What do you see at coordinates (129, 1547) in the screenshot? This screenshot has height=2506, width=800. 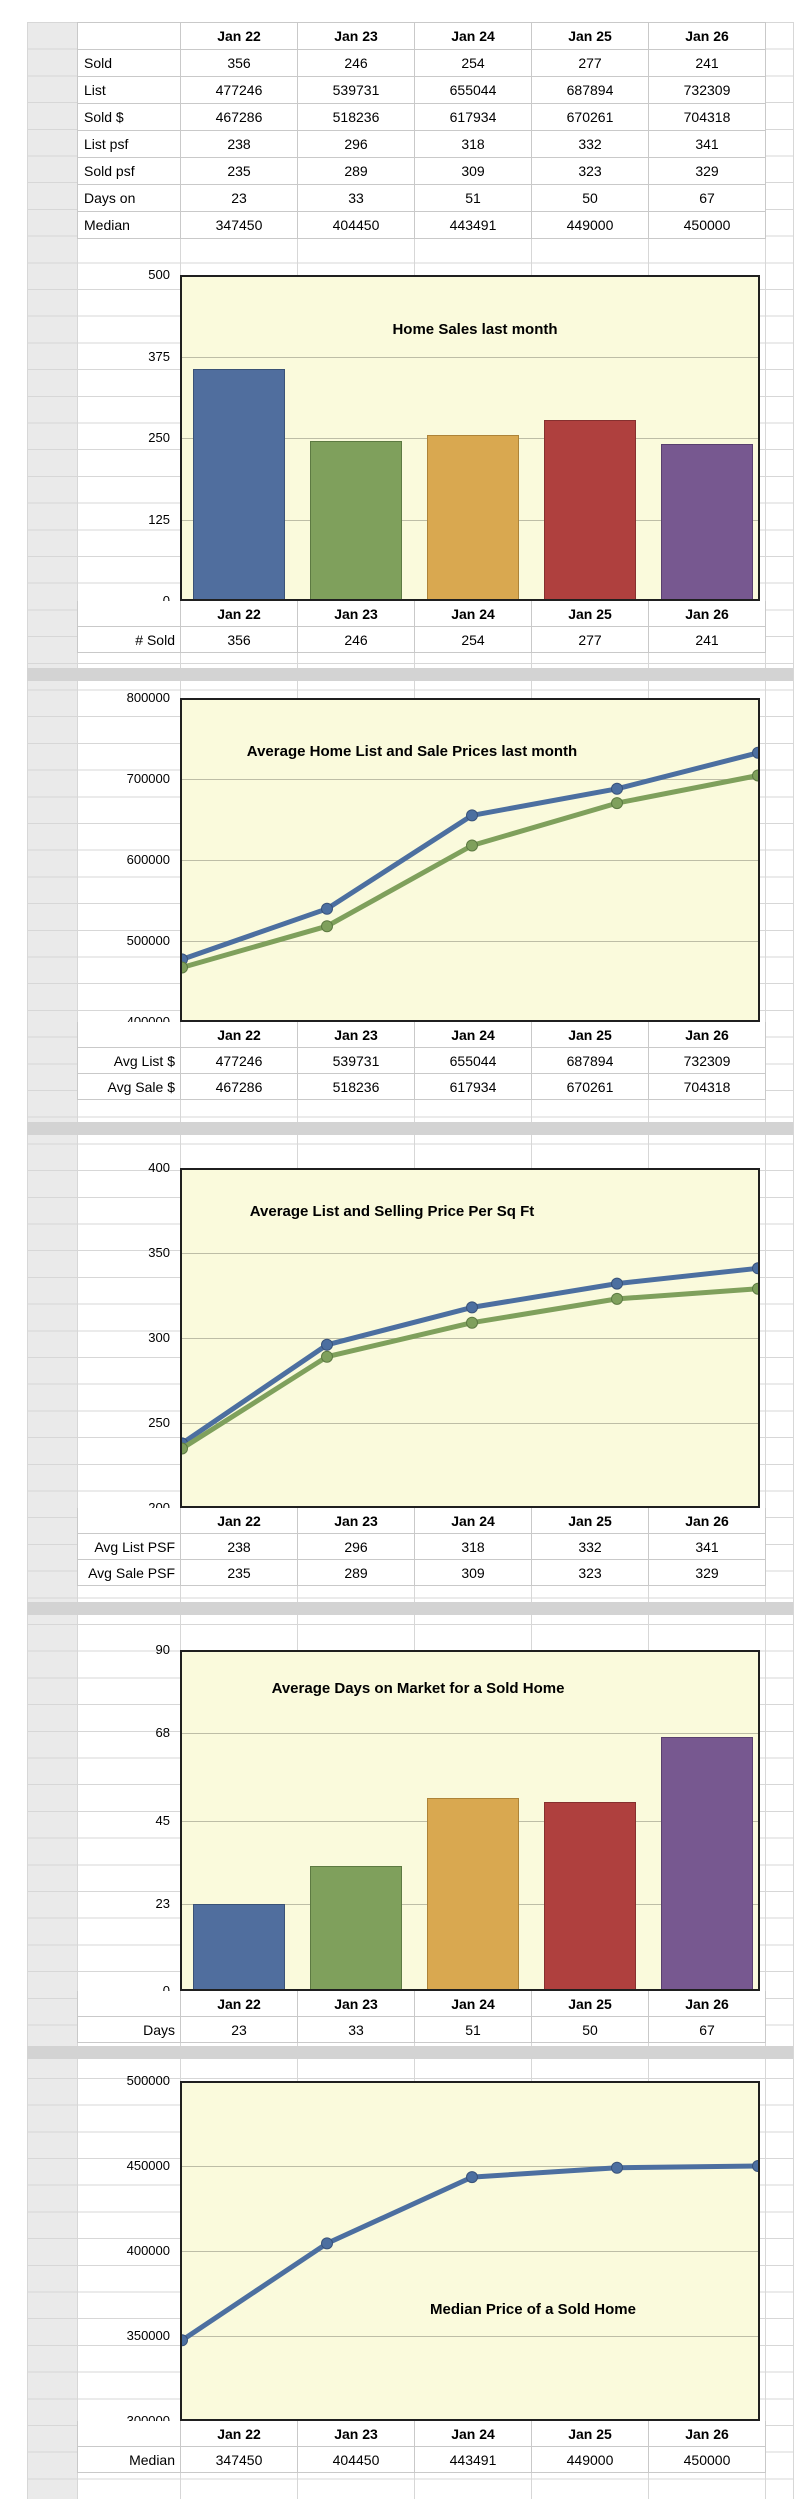 I see `row-label-cell: Avg List PSF` at bounding box center [129, 1547].